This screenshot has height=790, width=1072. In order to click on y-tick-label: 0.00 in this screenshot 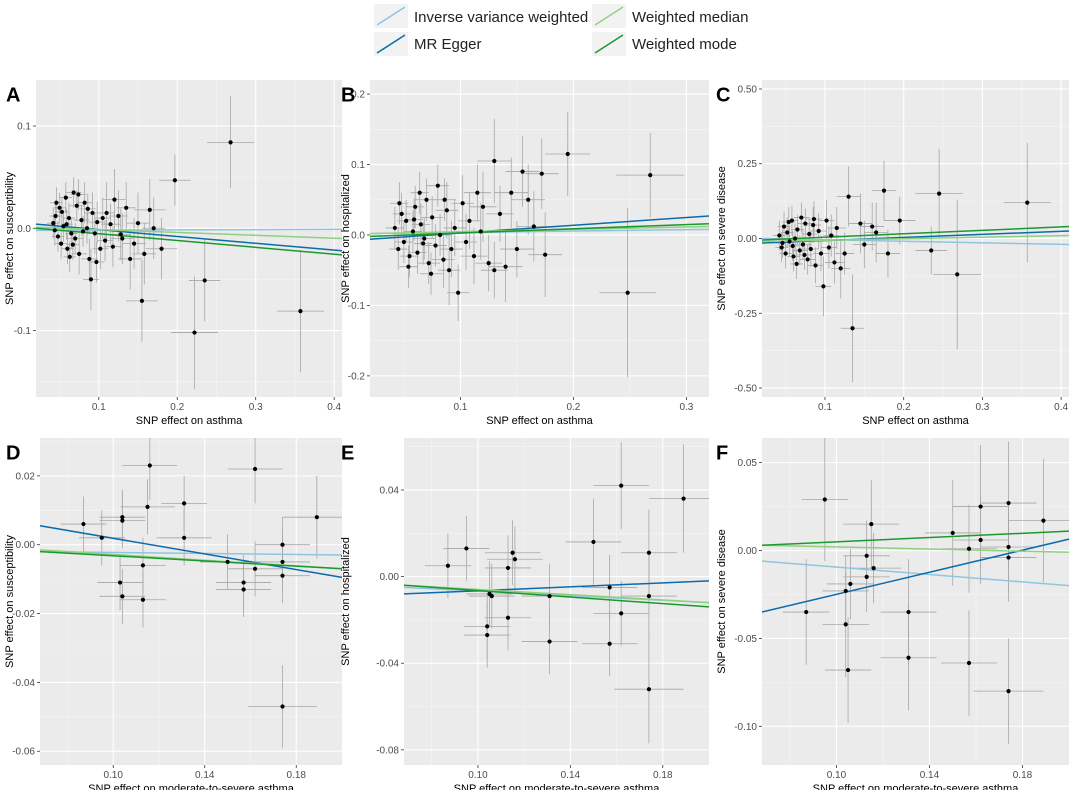, I will do `click(748, 551)`.